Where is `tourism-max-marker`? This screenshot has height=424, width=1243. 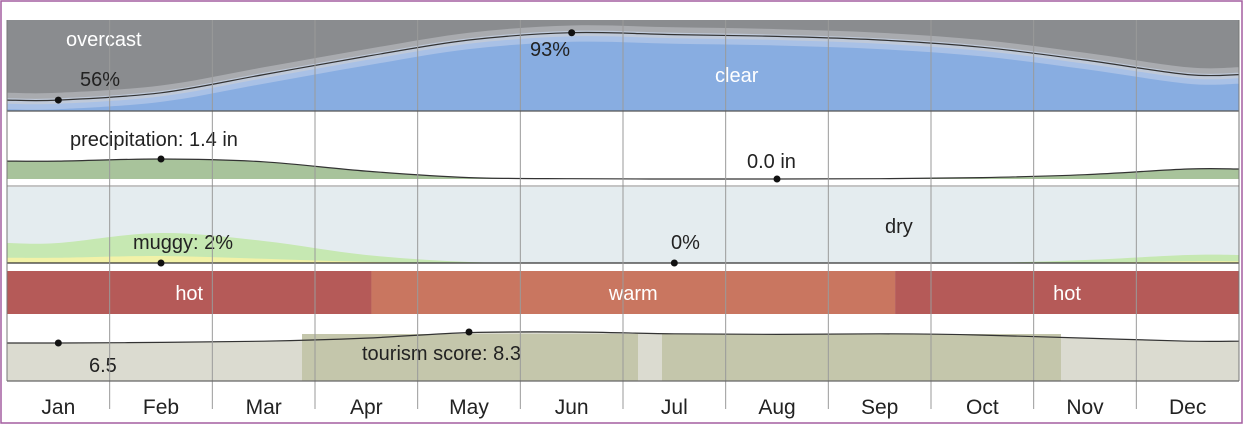 tourism-max-marker is located at coordinates (469, 332).